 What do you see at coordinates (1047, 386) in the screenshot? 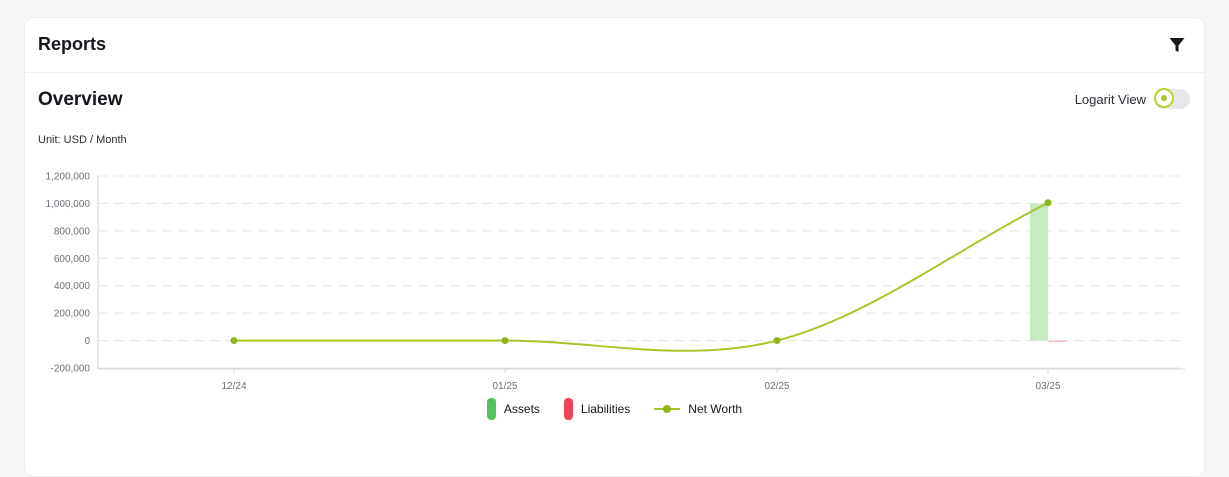
I see `x-tick-label: 03/25` at bounding box center [1047, 386].